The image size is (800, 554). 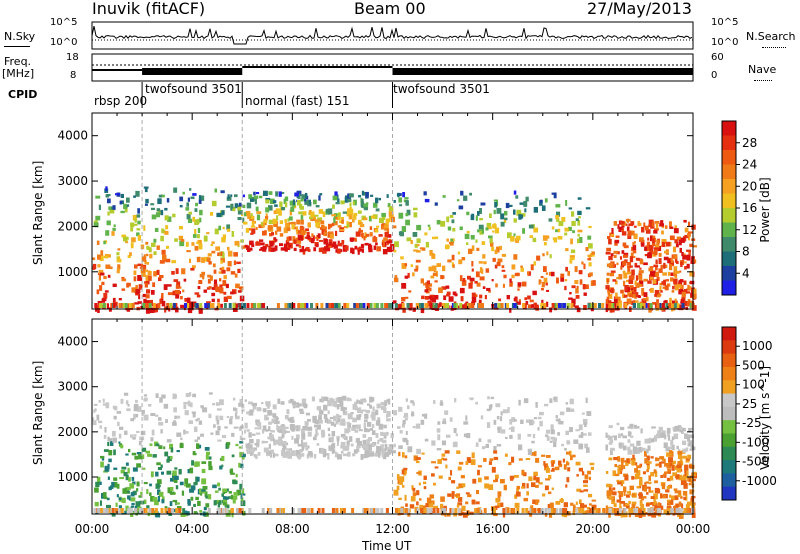 I want to click on power-panel-colorbar-swatch, so click(x=729, y=273).